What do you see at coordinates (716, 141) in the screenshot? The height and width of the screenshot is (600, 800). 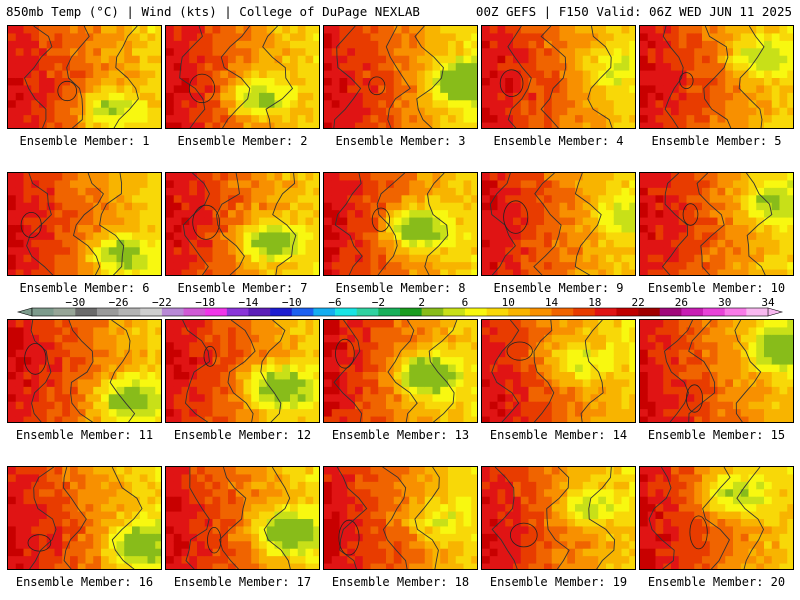 I see `panel-label: Ensemble Member: 5` at bounding box center [716, 141].